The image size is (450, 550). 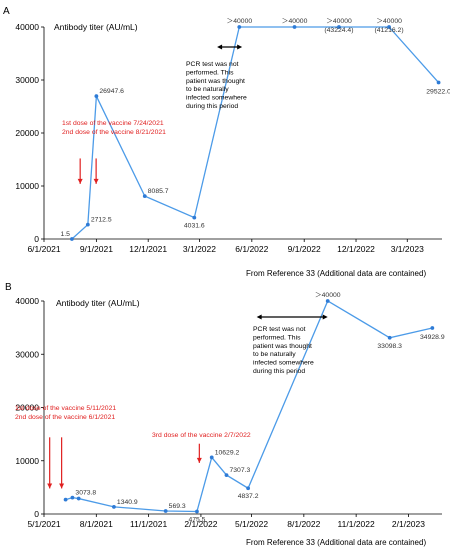 What do you see at coordinates (114, 132) in the screenshot?
I see `vaccine-annotation: 2nd dose of the vaccine 8/21/2021` at bounding box center [114, 132].